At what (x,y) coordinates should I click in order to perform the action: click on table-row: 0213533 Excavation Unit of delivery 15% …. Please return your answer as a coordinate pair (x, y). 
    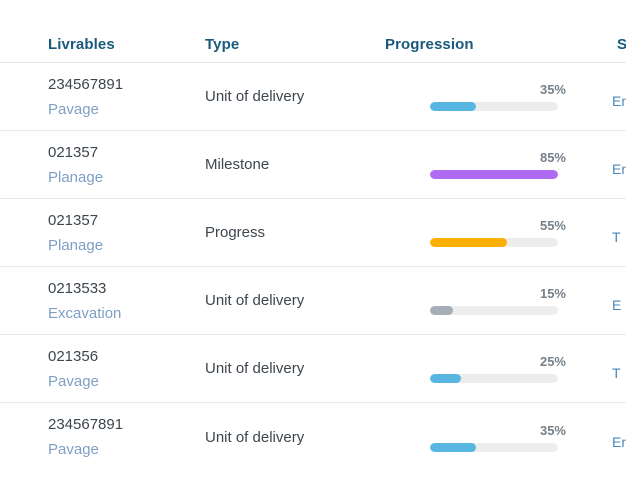
    Looking at the image, I should click on (313, 301).